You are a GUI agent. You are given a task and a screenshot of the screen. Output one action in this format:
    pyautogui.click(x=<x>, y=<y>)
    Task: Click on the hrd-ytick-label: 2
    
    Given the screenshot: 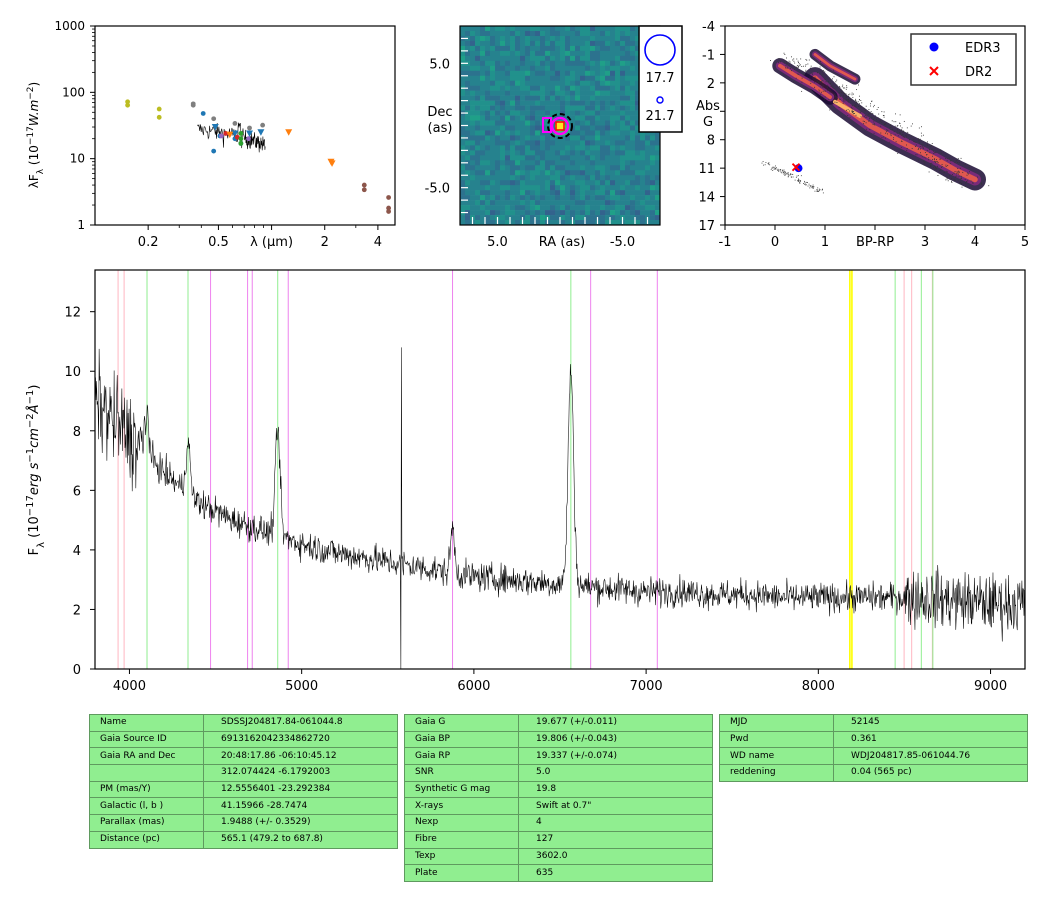 What is the action you would take?
    pyautogui.click(x=711, y=84)
    